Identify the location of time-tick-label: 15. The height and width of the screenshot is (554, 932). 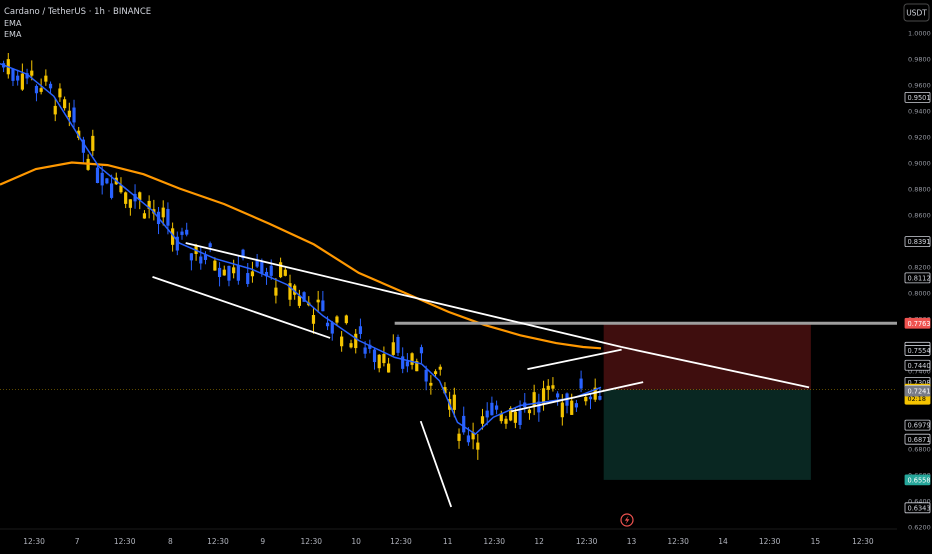
(816, 541).